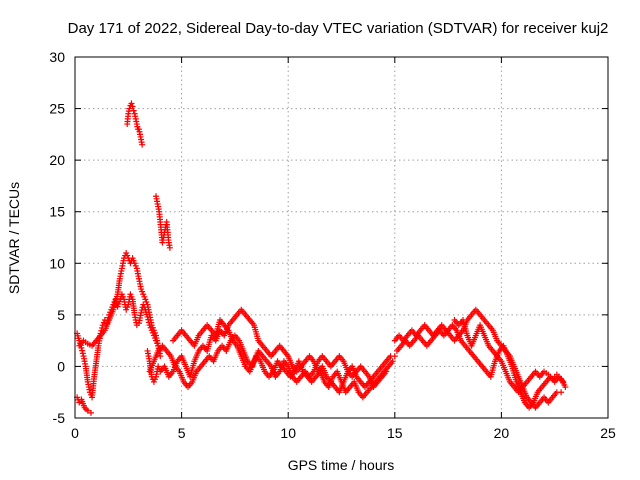 The width and height of the screenshot is (640, 480). What do you see at coordinates (510, 356) in the screenshot?
I see `series-late-c` at bounding box center [510, 356].